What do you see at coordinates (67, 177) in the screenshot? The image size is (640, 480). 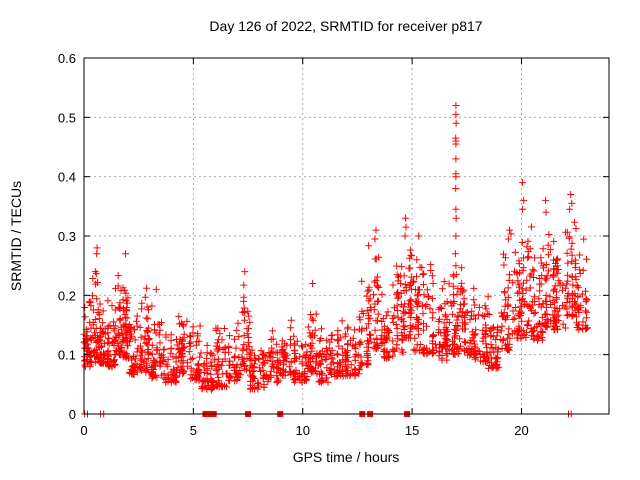 I see `y-tick-label: 0.4` at bounding box center [67, 177].